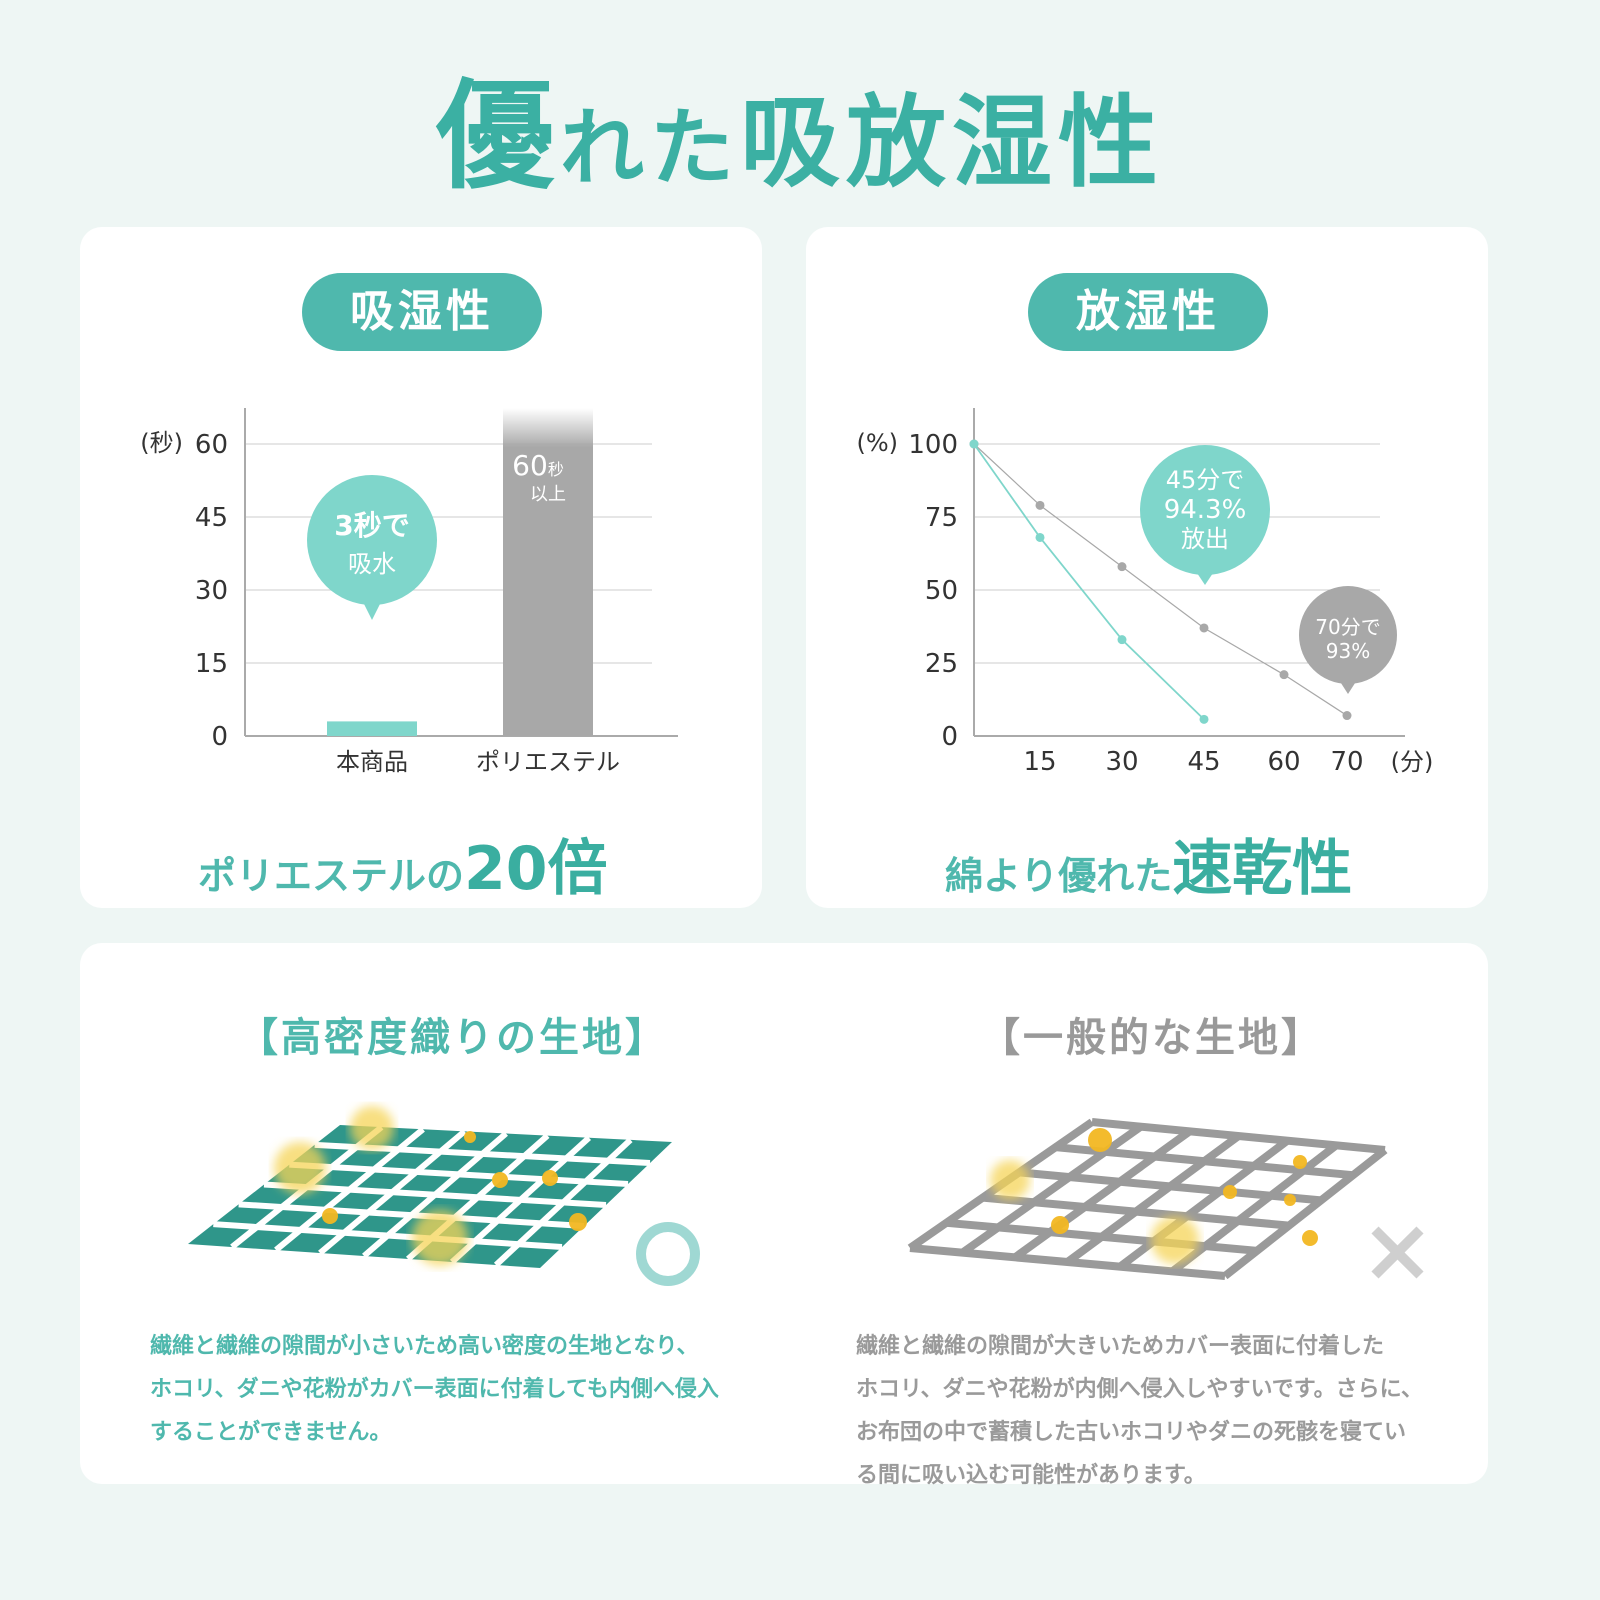 This screenshot has height=1600, width=1600. I want to click on y-tick-label: 30, so click(211, 591).